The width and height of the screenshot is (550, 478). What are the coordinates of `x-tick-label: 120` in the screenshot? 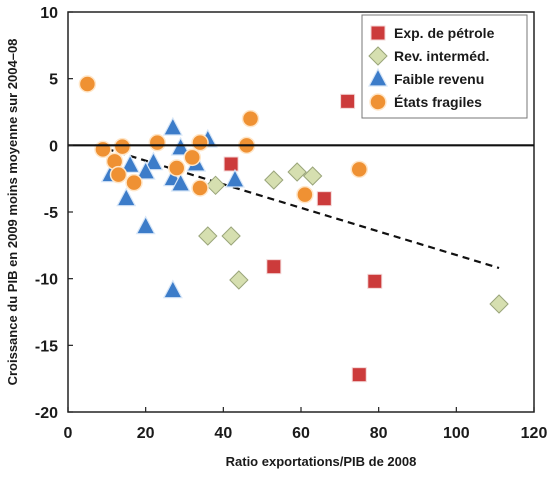 It's located at (534, 433).